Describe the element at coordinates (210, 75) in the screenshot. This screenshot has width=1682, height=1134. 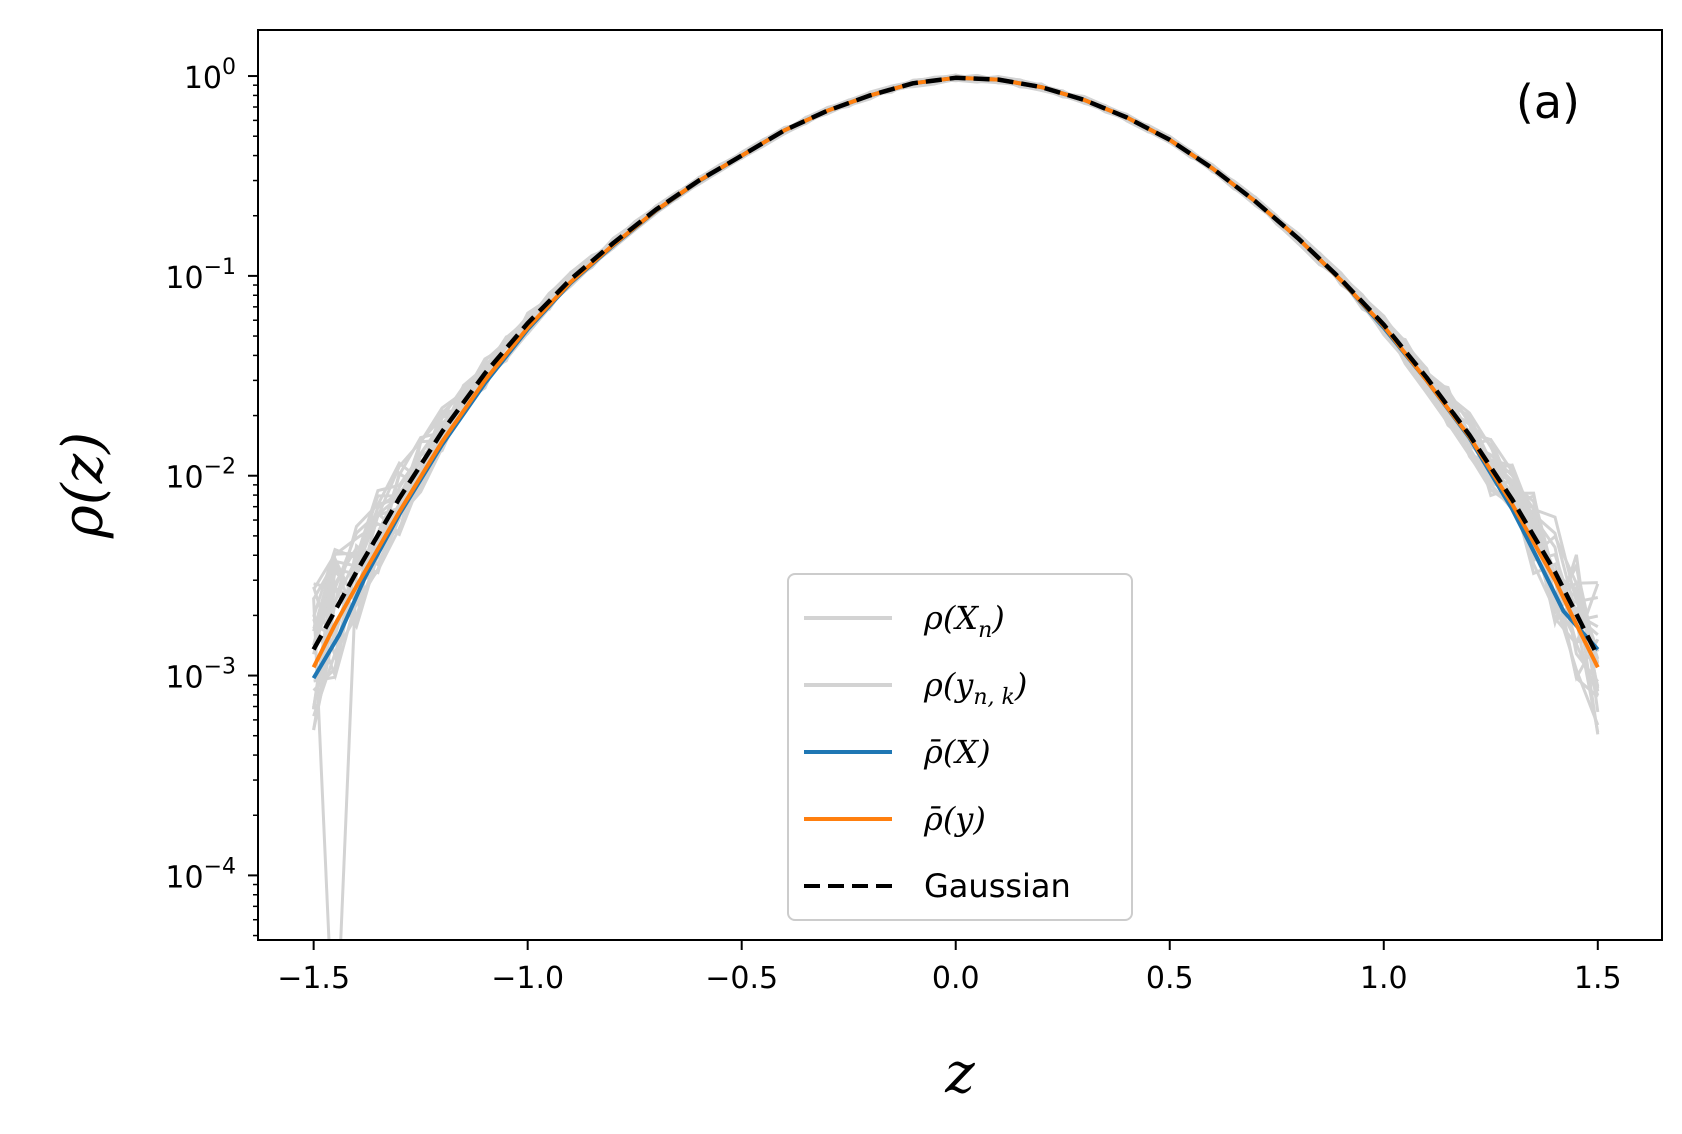
I see `y-tick-label: 10⁰` at that location.